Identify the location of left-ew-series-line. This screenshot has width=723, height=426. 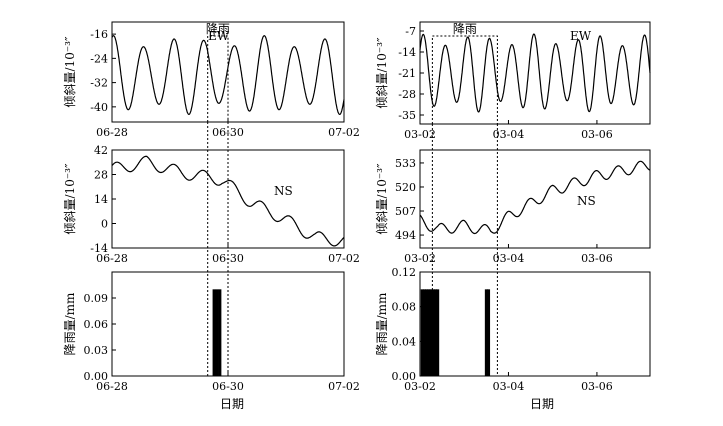
(228, 75).